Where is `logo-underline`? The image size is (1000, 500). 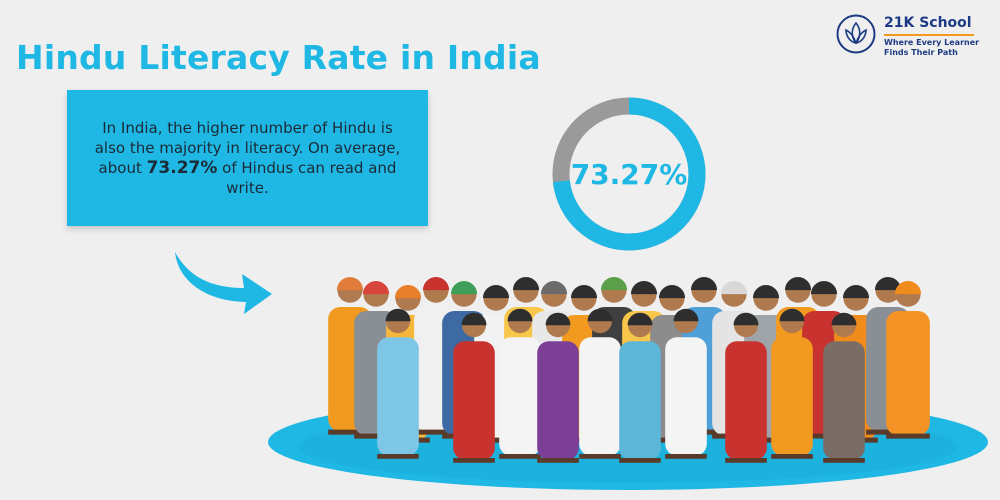
logo-underline is located at coordinates (929, 35).